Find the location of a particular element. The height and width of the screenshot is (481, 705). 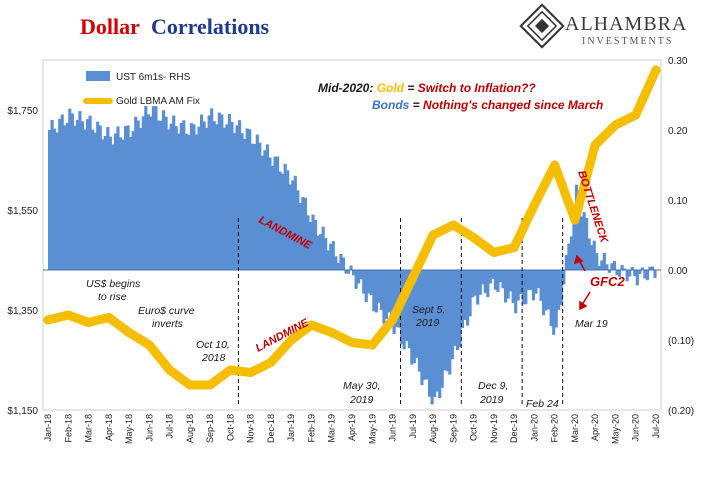

right-tick-label: (0.20) is located at coordinates (681, 411).